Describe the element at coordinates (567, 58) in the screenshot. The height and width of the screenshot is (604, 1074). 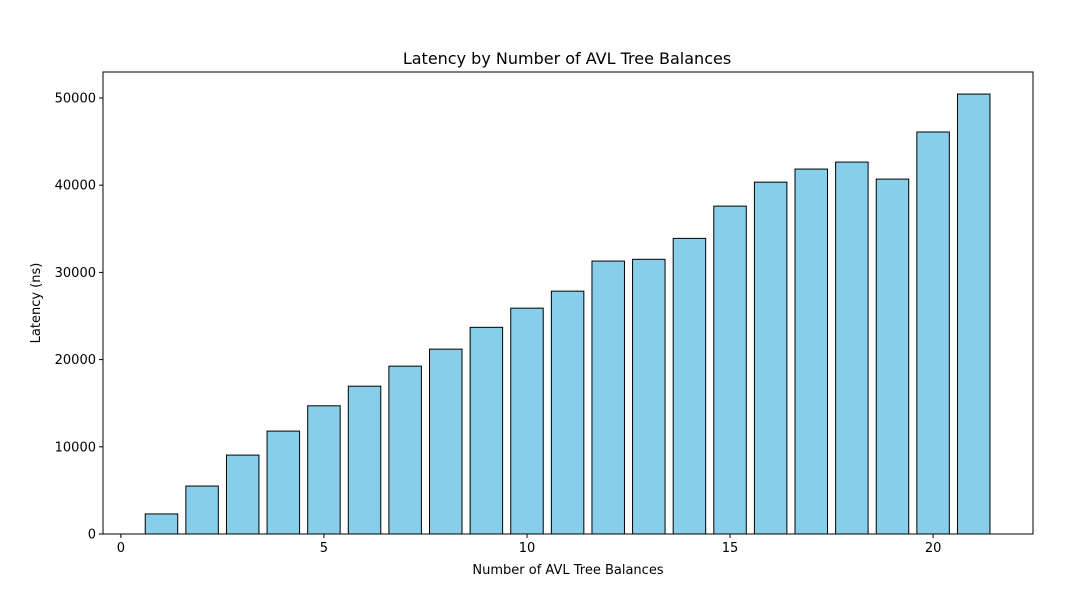
I see `chart-title: Latency by Number of AVL Tree Balances` at that location.